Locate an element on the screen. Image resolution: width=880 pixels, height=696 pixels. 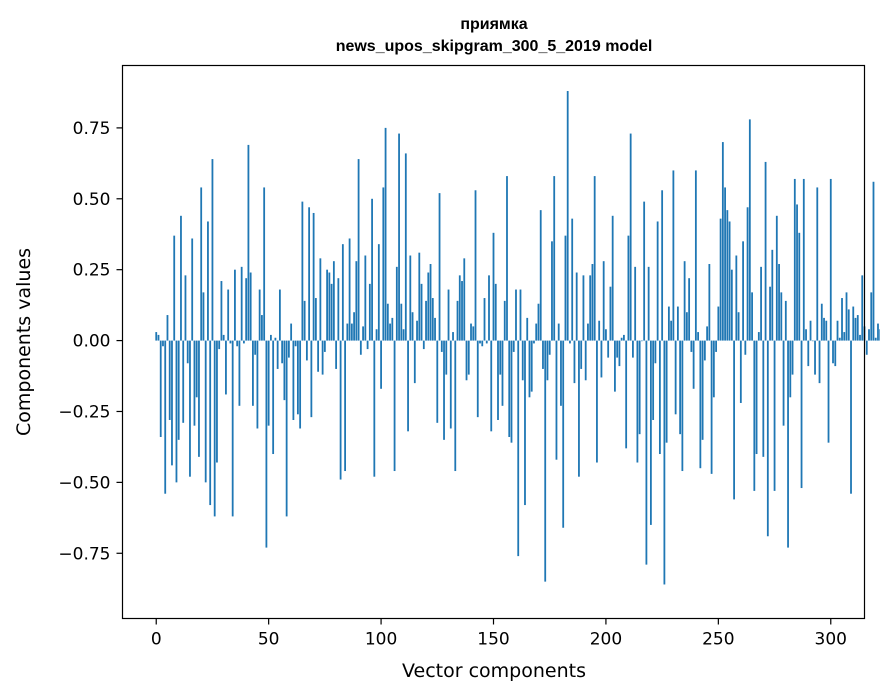
x-tick-label: 0 is located at coordinates (156, 640).